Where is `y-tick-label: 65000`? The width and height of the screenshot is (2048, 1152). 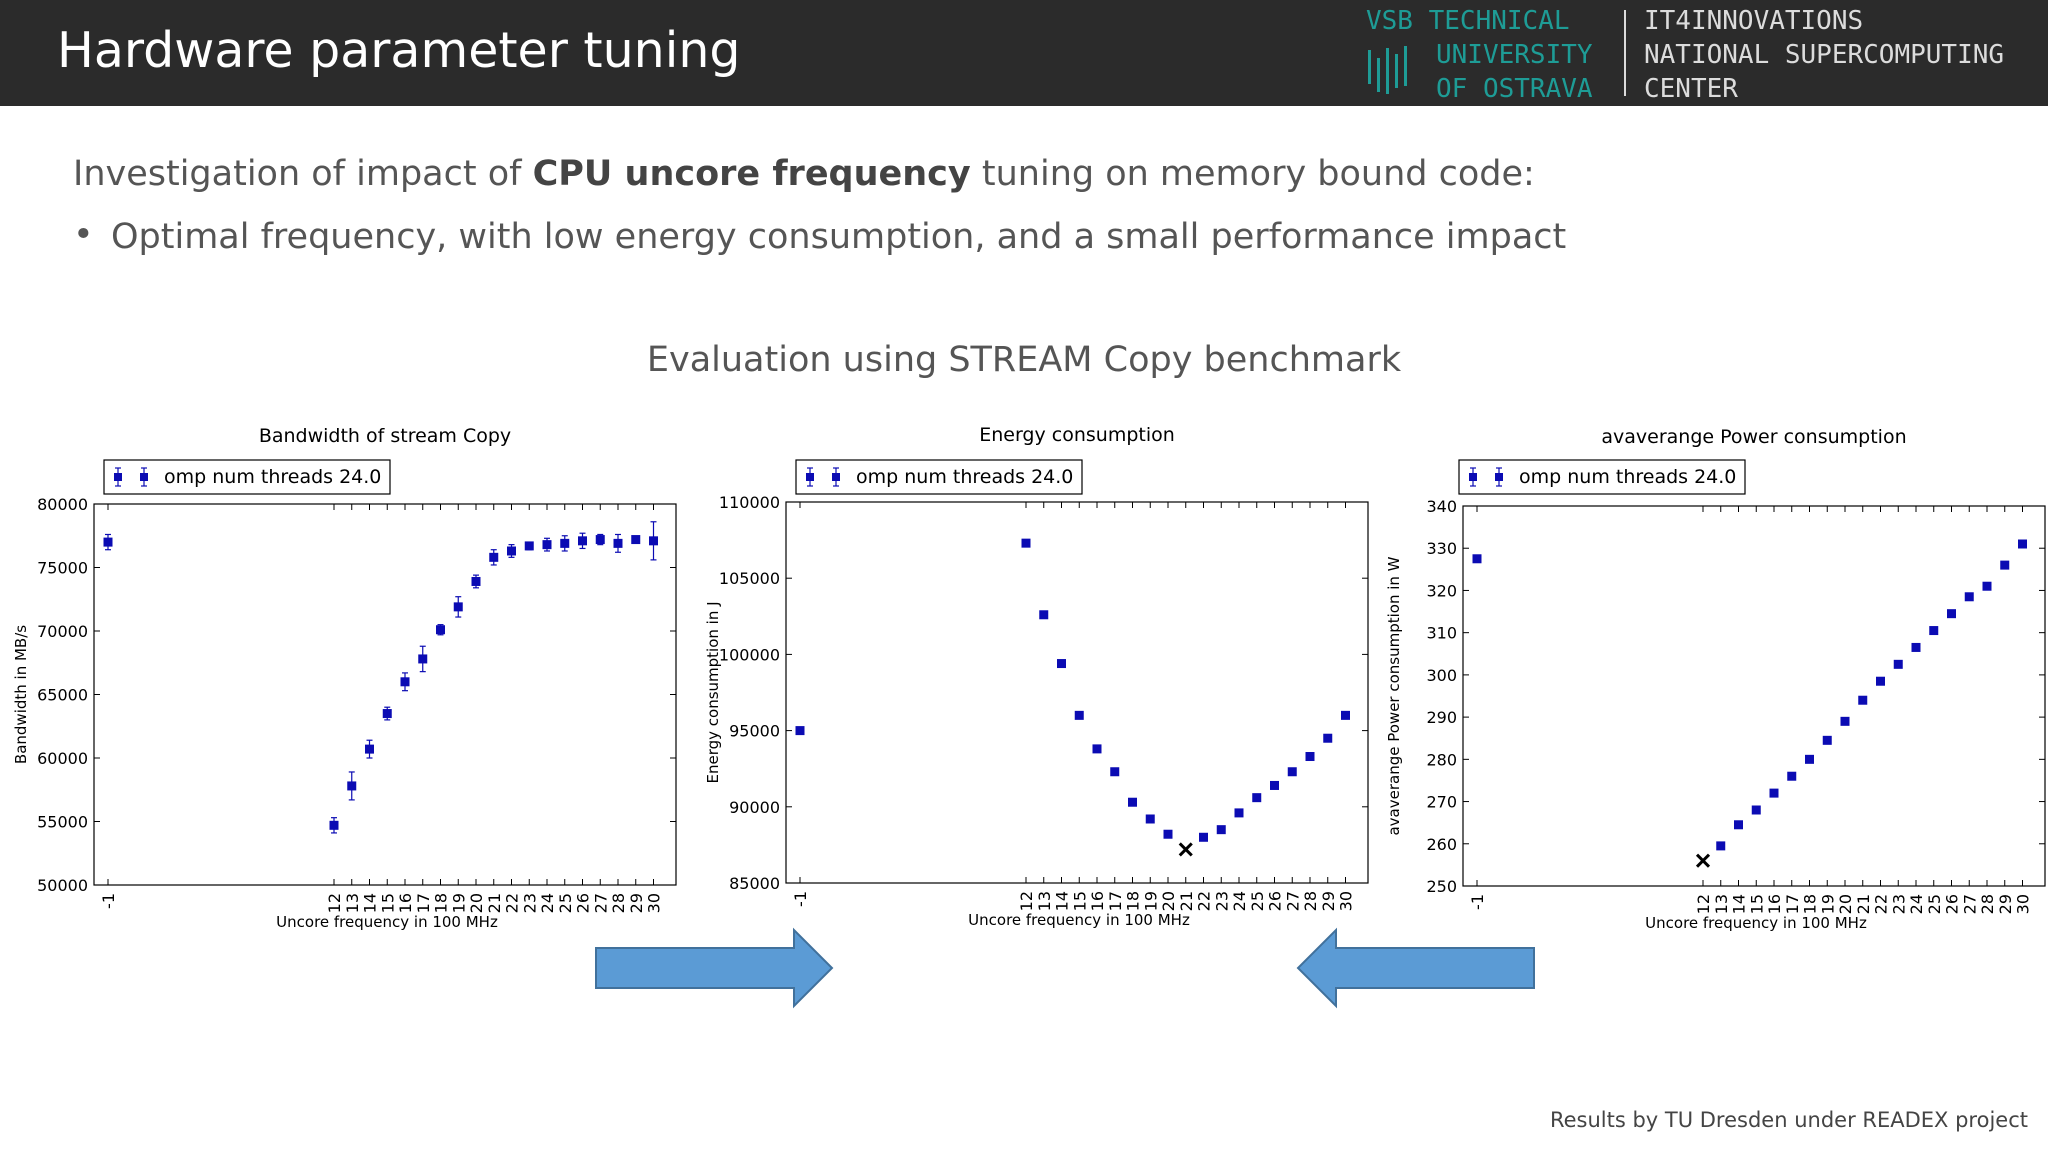
y-tick-label: 65000 is located at coordinates (62, 695).